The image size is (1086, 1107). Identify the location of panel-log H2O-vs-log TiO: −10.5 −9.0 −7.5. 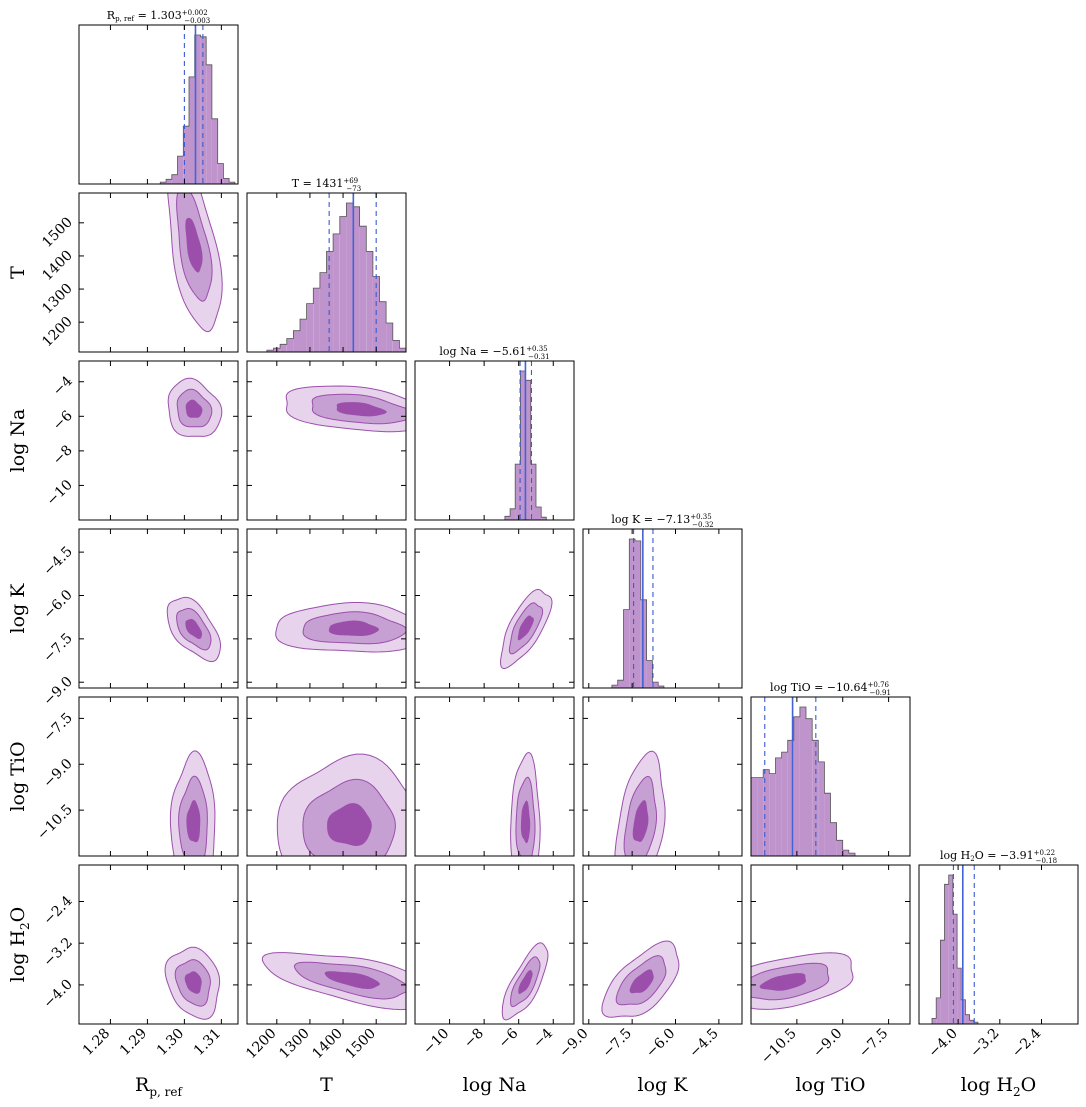
(830, 965).